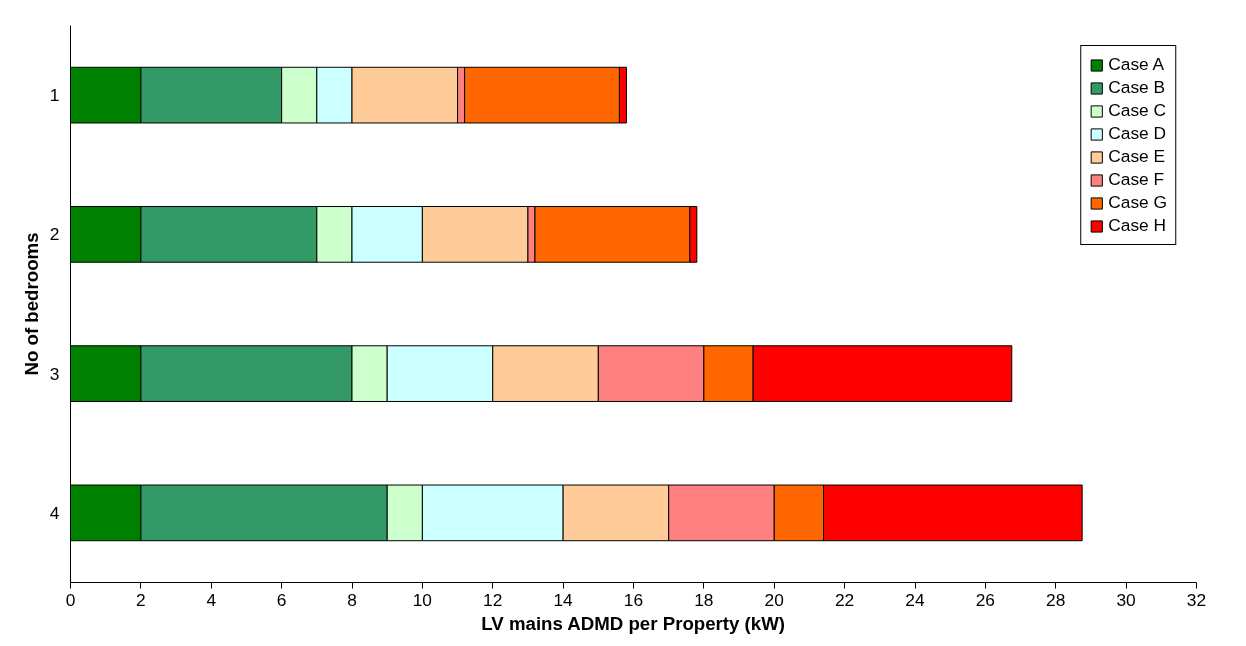 The width and height of the screenshot is (1246, 646). I want to click on x-tick-label: 14, so click(563, 599).